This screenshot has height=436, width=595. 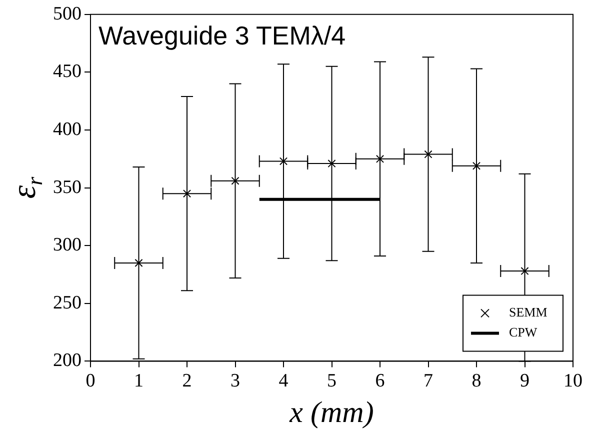 What do you see at coordinates (67, 245) in the screenshot?
I see `y-tick-label: 300` at bounding box center [67, 245].